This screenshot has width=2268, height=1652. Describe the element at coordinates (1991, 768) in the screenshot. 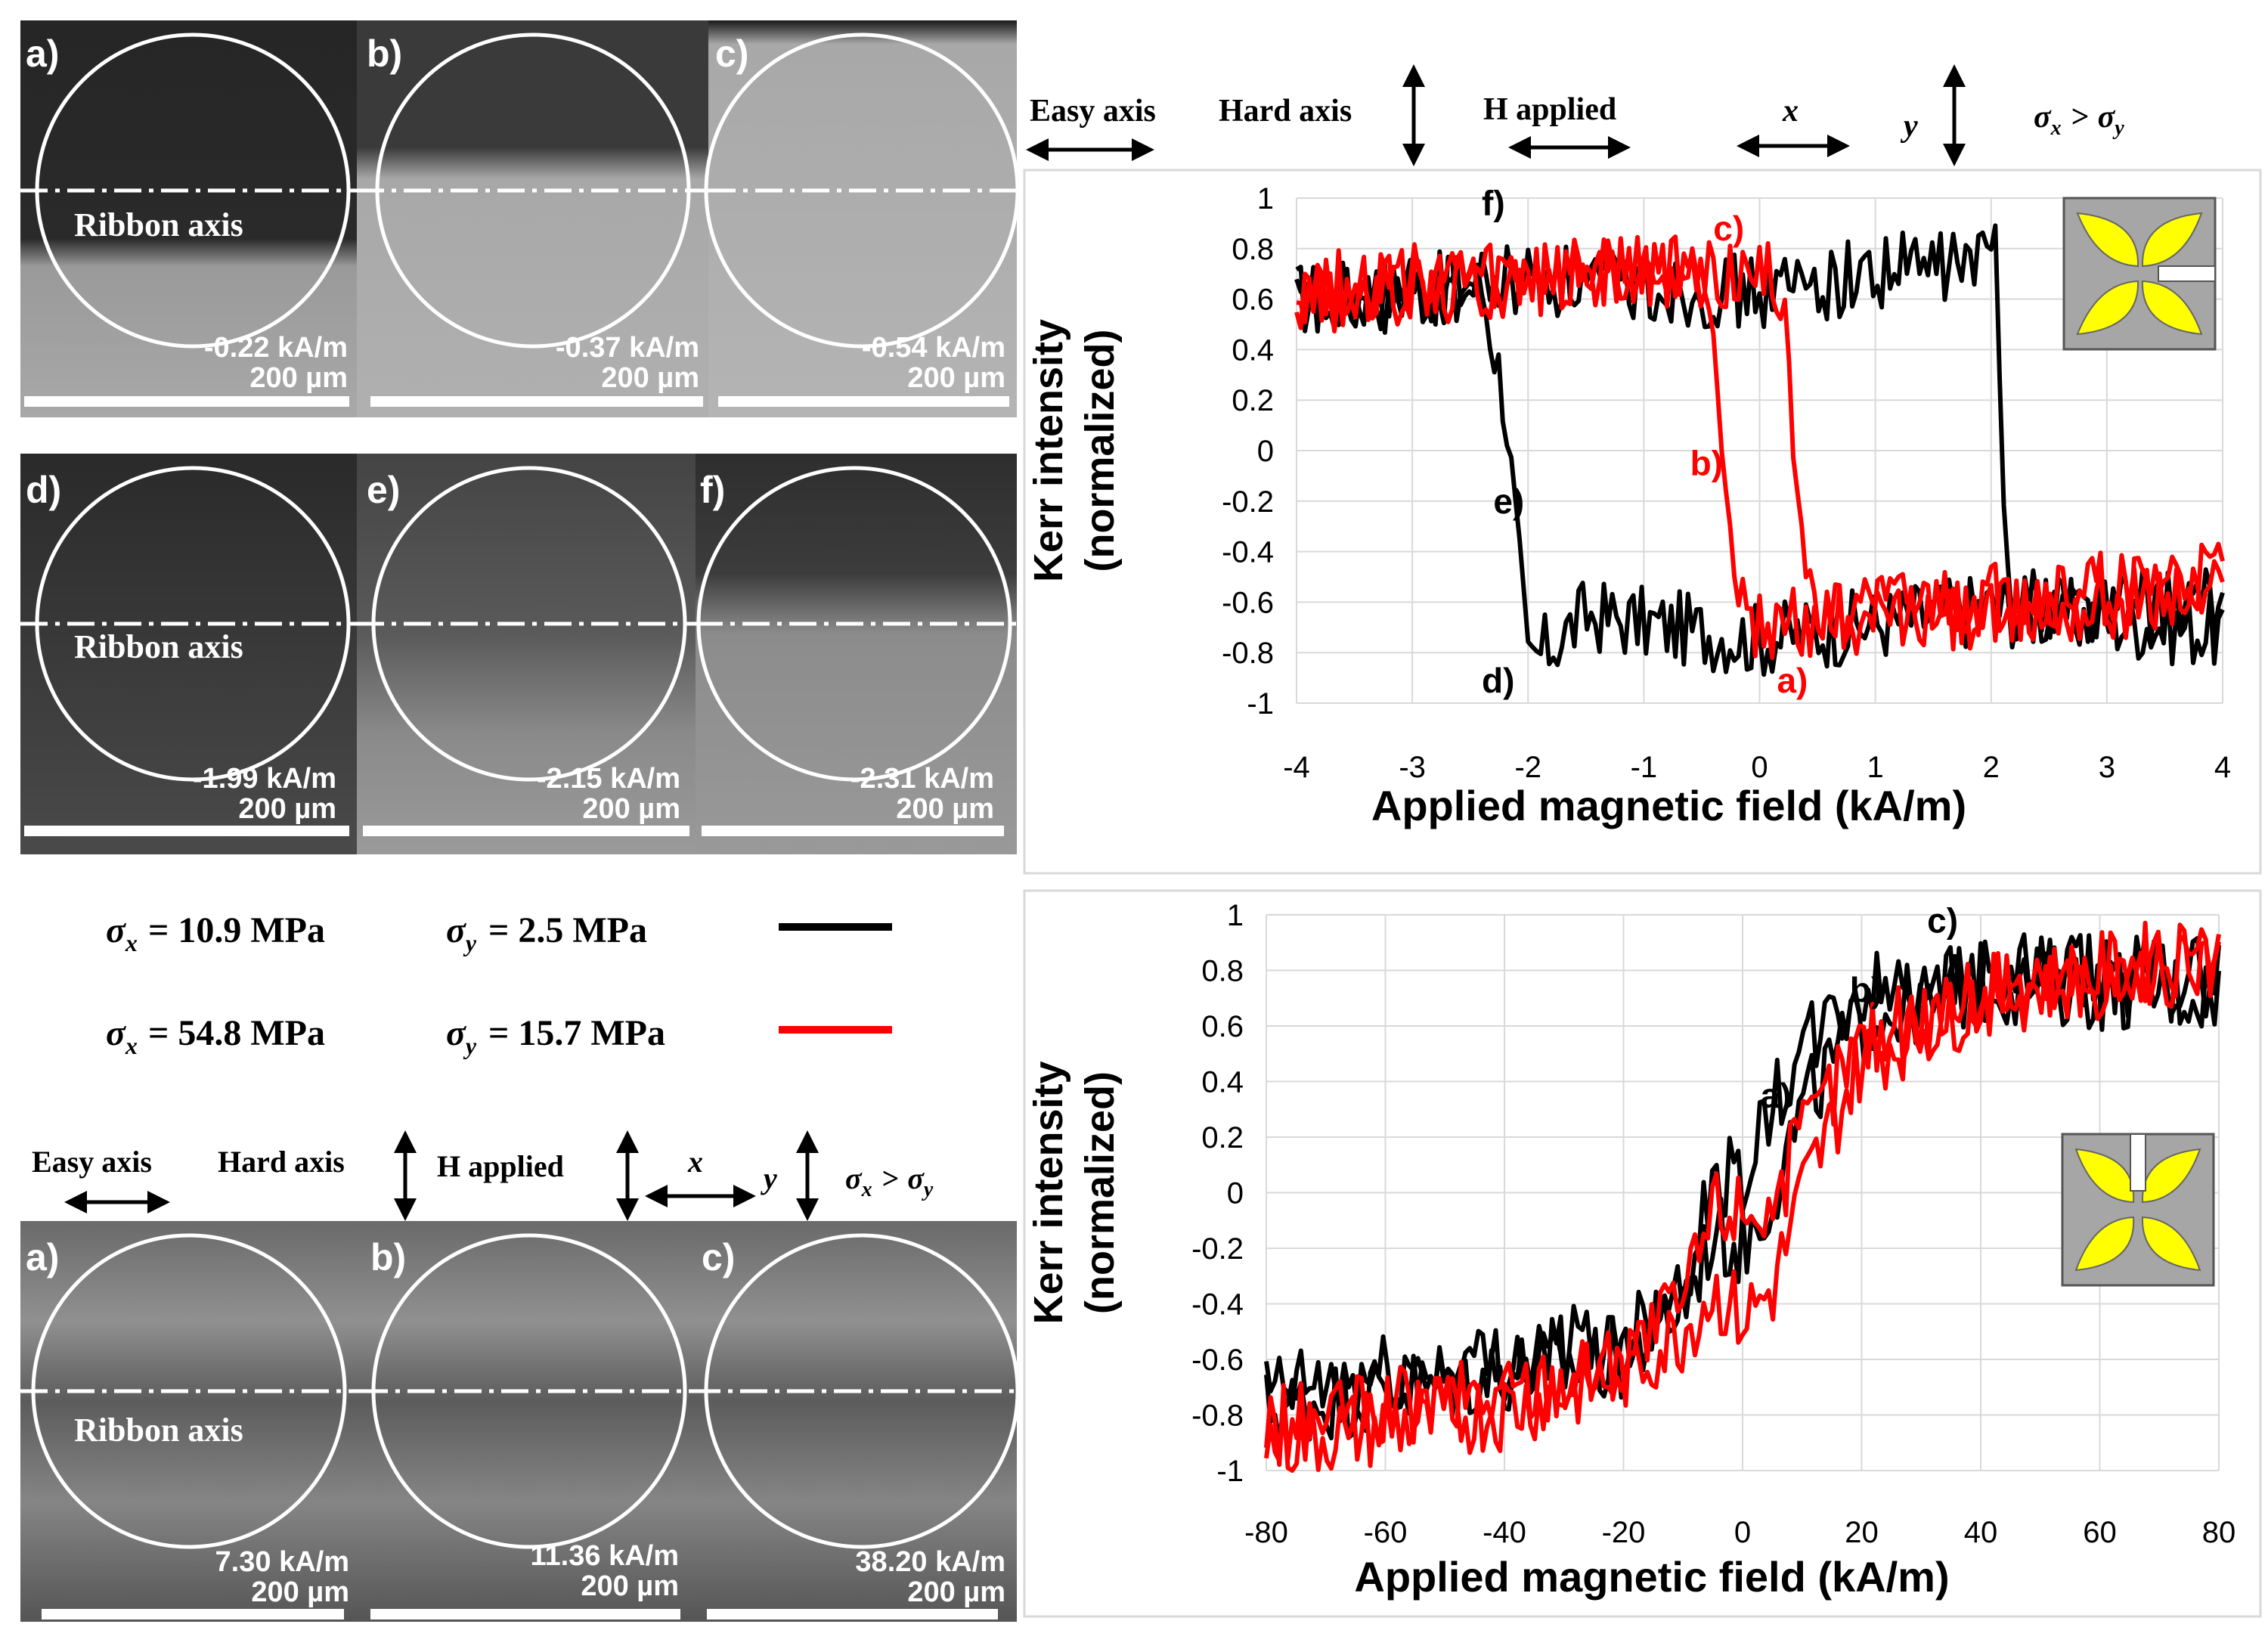

I see `x-tick-label: 2` at that location.